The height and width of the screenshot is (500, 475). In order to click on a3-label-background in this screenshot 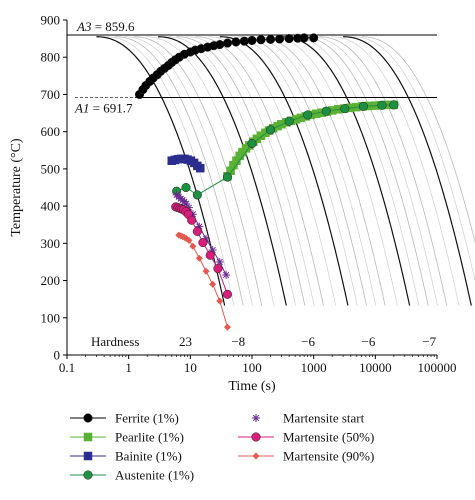, I will do `click(115, 26)`.